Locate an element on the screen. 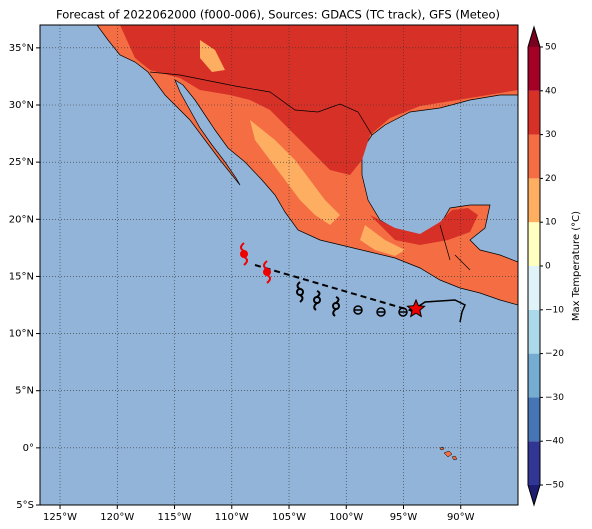 Image resolution: width=592 pixels, height=529 pixels. lat-tick-label: 20°N is located at coordinates (21, 219).